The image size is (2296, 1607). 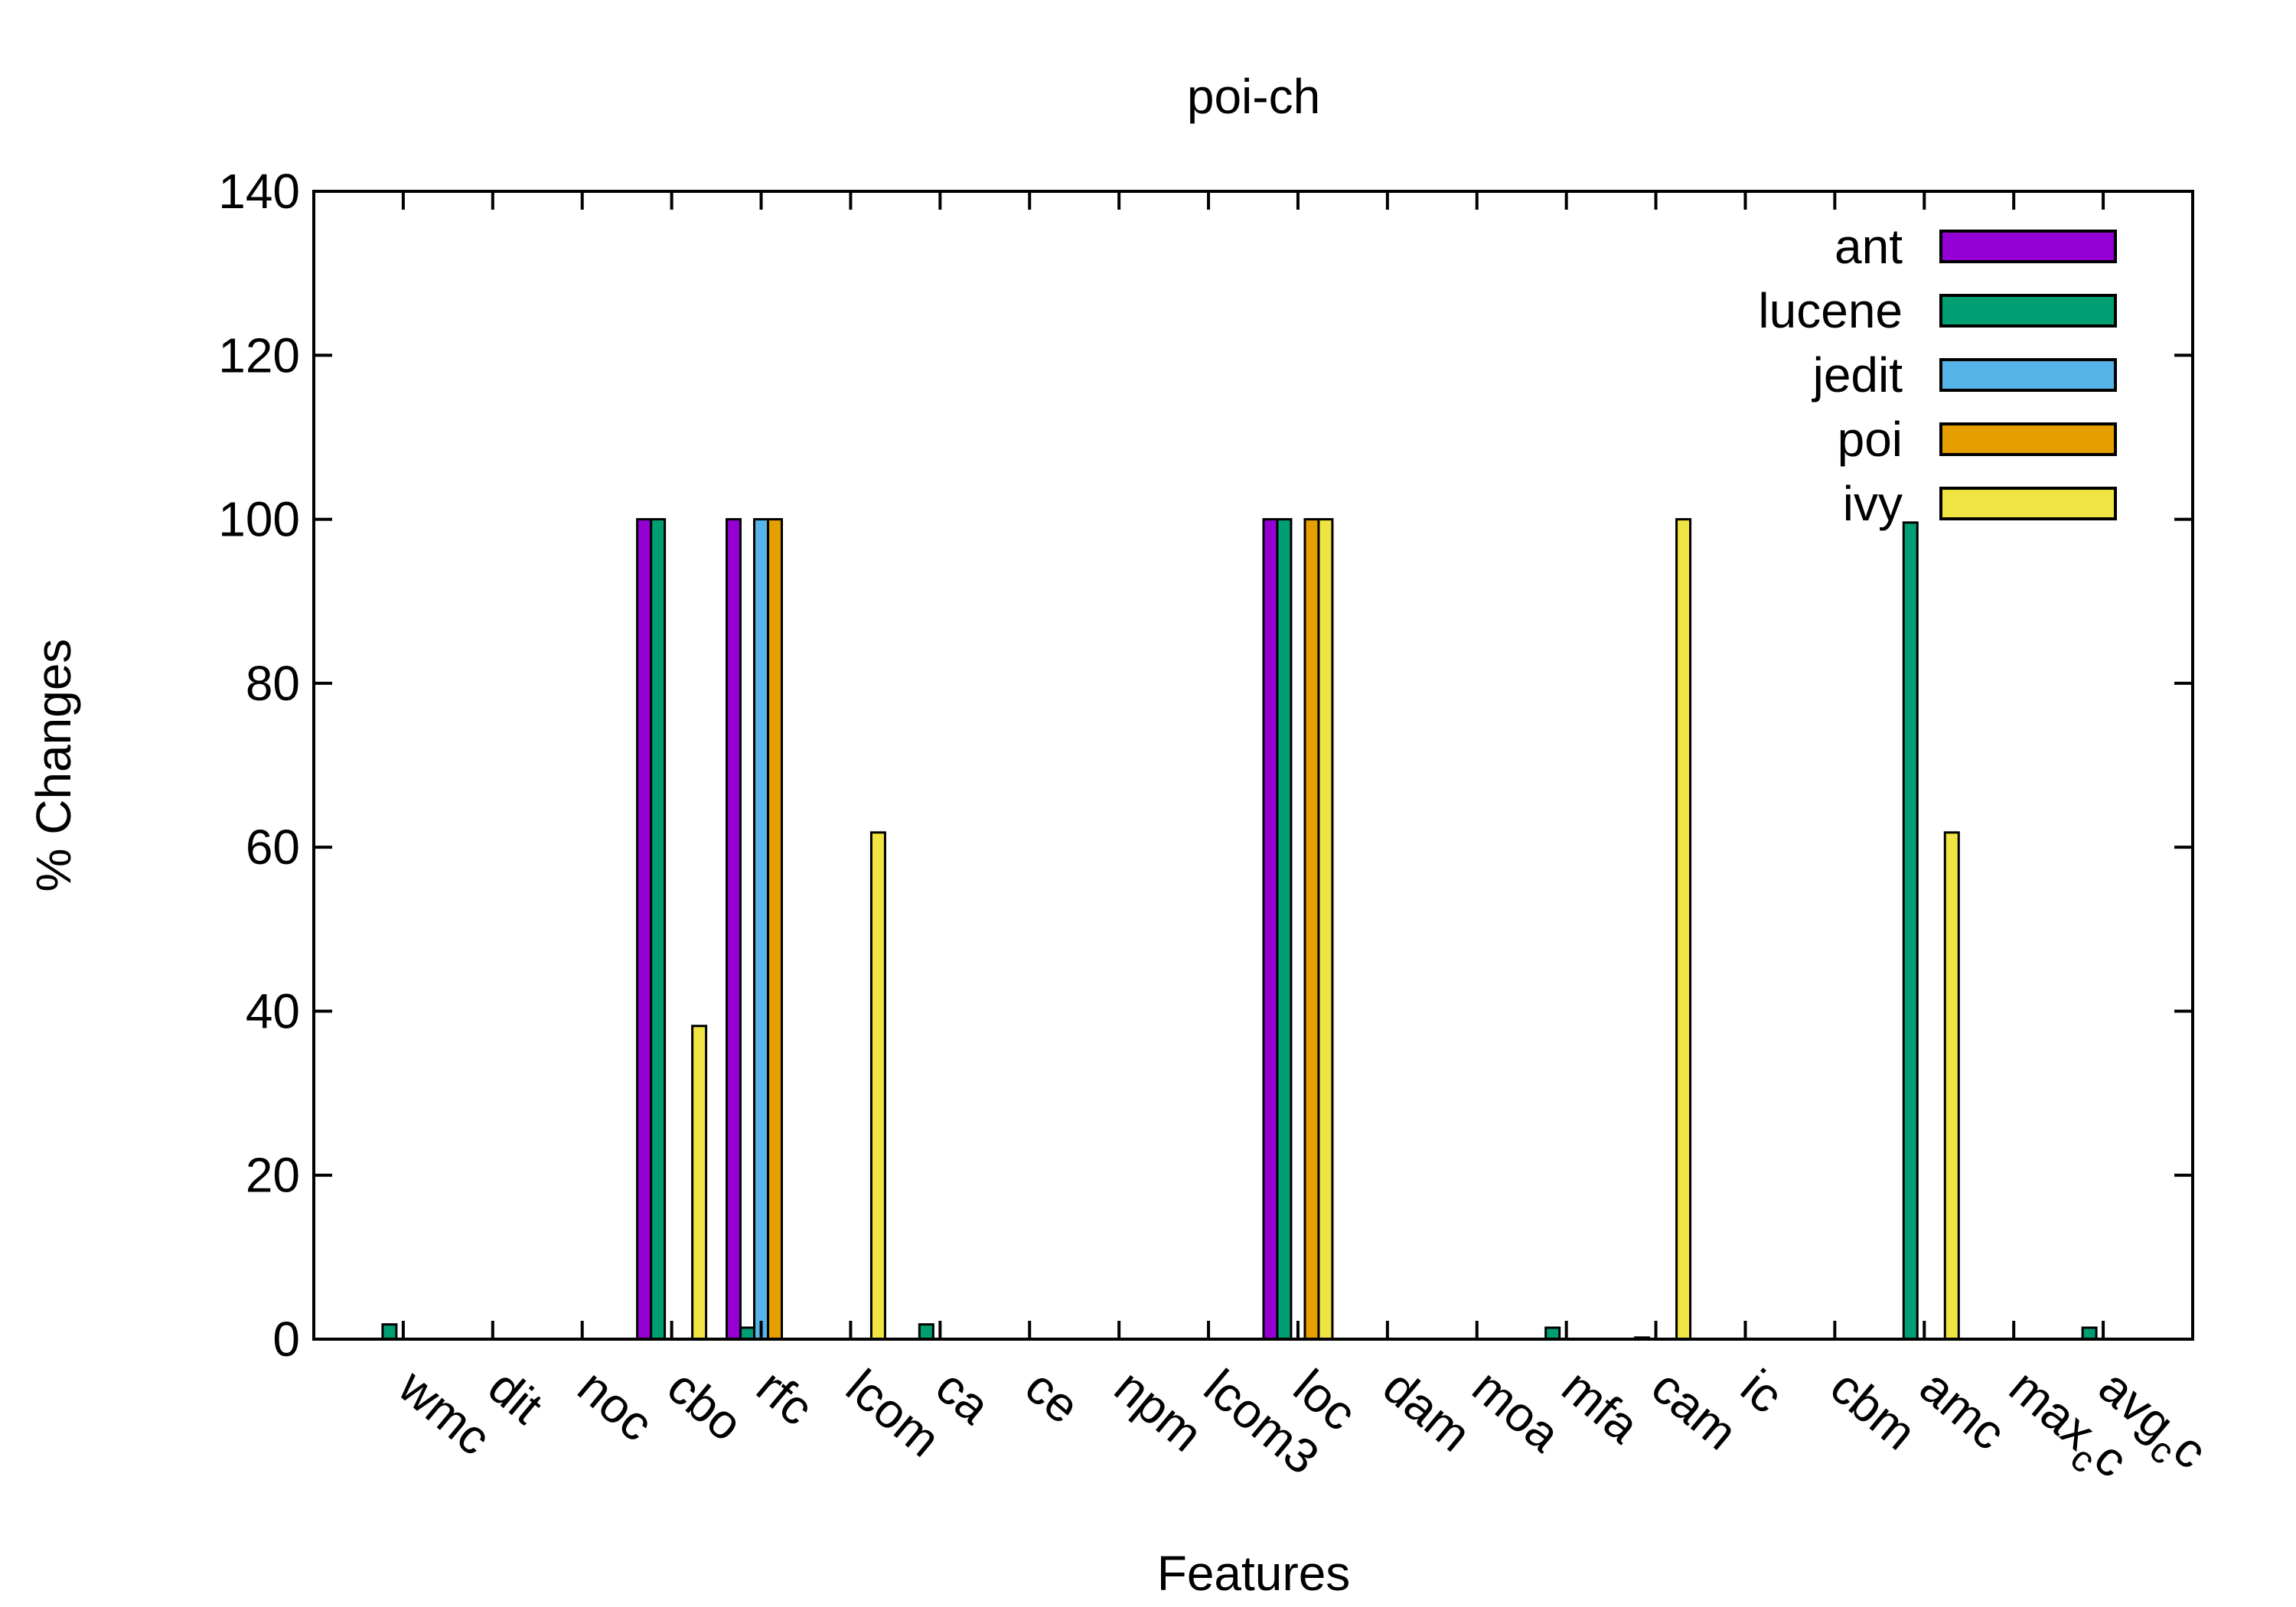 What do you see at coordinates (286, 1339) in the screenshot?
I see `y-tick-label: 0` at bounding box center [286, 1339].